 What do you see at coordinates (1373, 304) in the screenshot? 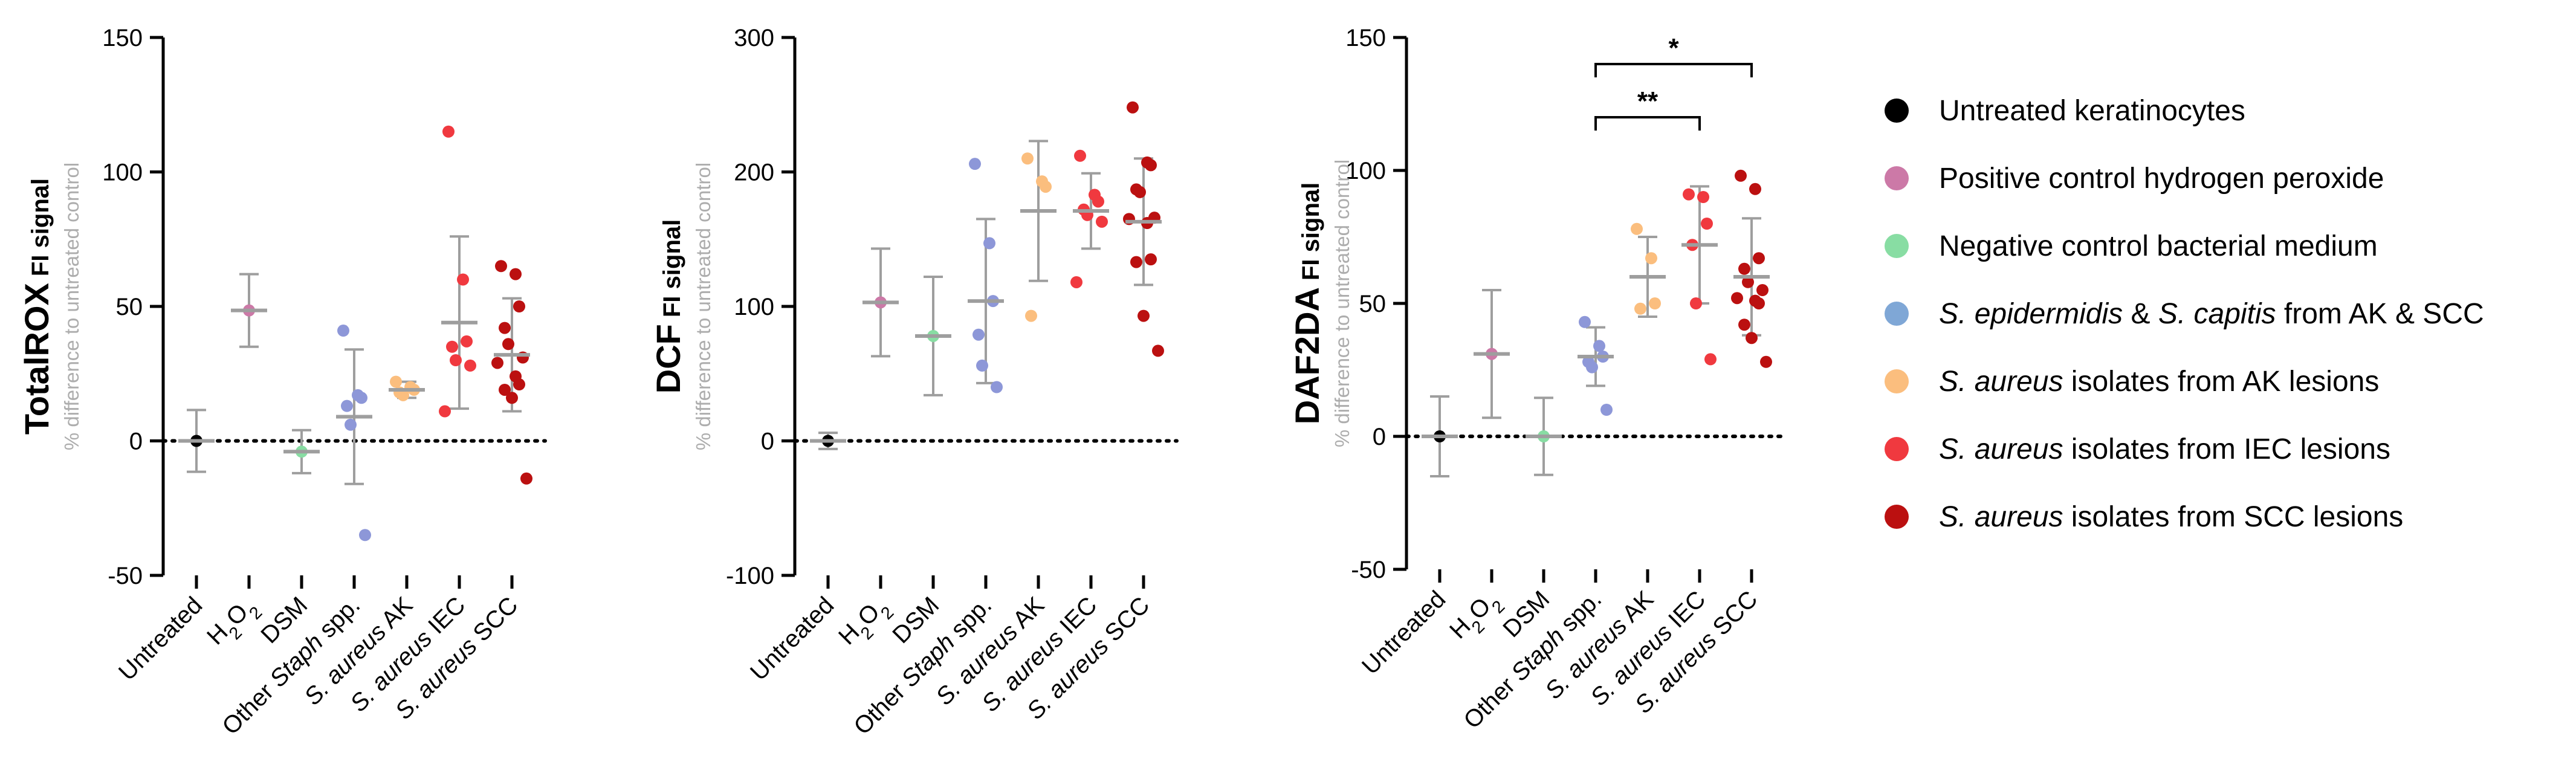
I see `y-tick-label: 50` at bounding box center [1373, 304].